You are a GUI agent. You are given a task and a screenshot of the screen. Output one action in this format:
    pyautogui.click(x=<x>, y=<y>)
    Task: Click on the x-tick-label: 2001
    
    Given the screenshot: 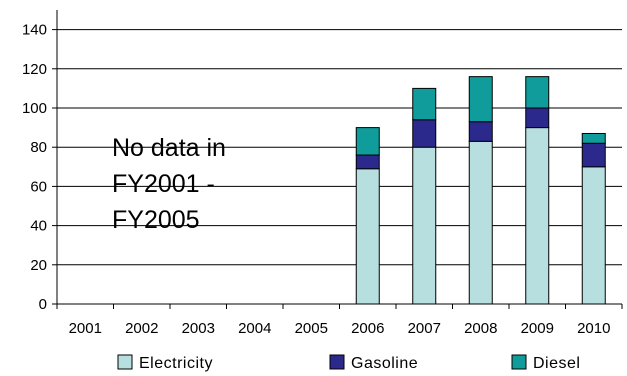 What is the action you would take?
    pyautogui.click(x=85, y=328)
    